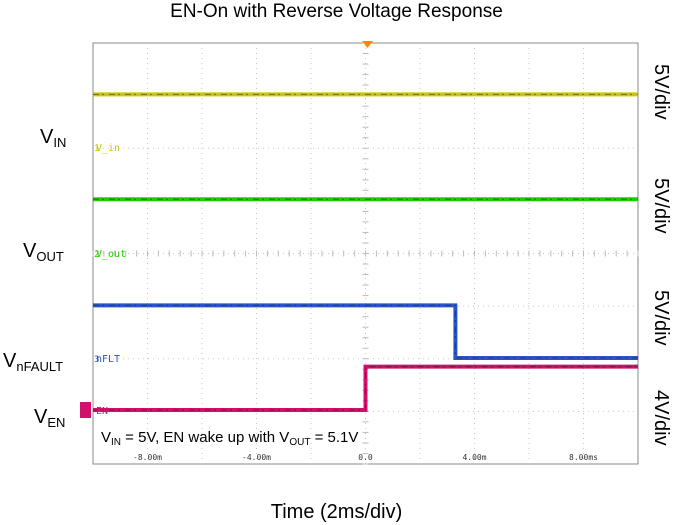  Describe the element at coordinates (367, 44) in the screenshot. I see `trigger-marker` at that location.